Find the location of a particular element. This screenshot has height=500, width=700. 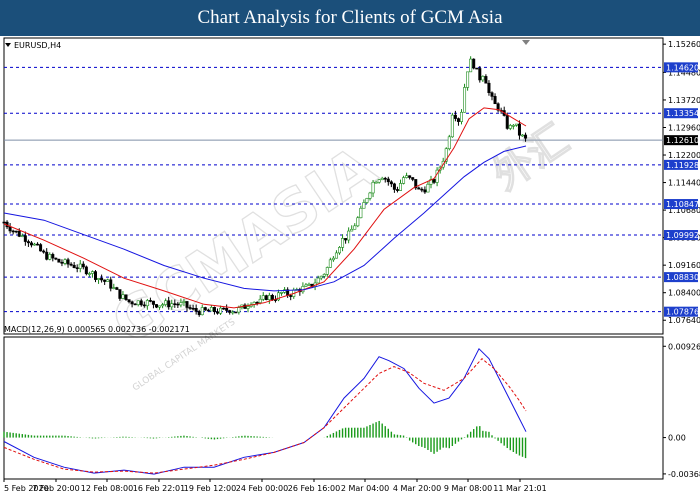

macd-y-tick-label: -0.003684 is located at coordinates (684, 474).